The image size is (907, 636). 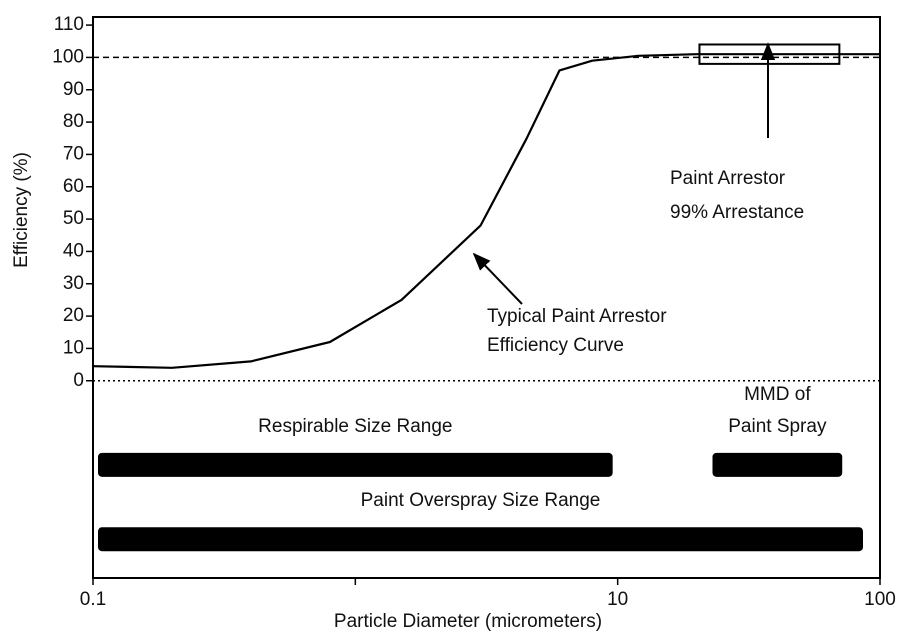 I want to click on arrow, so click(x=497, y=278).